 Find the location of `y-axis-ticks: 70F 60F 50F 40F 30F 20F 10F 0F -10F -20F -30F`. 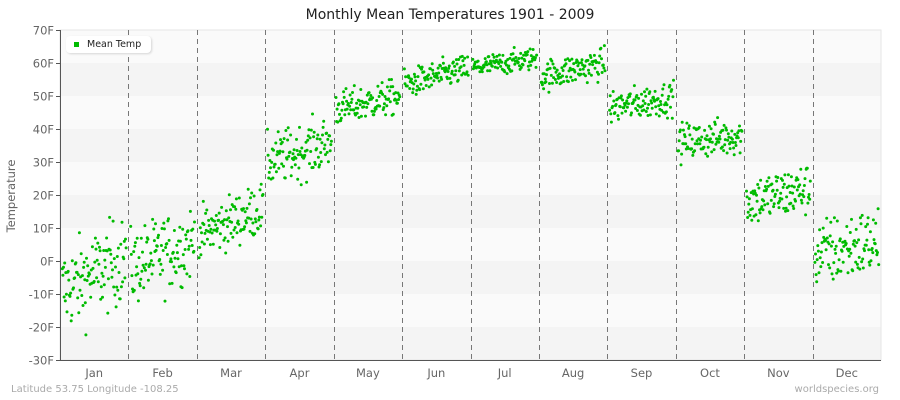

y-axis-ticks: 70F 60F 50F 40F 30F 20F 10F 0F -10F -20F -30F is located at coordinates (44, 196).